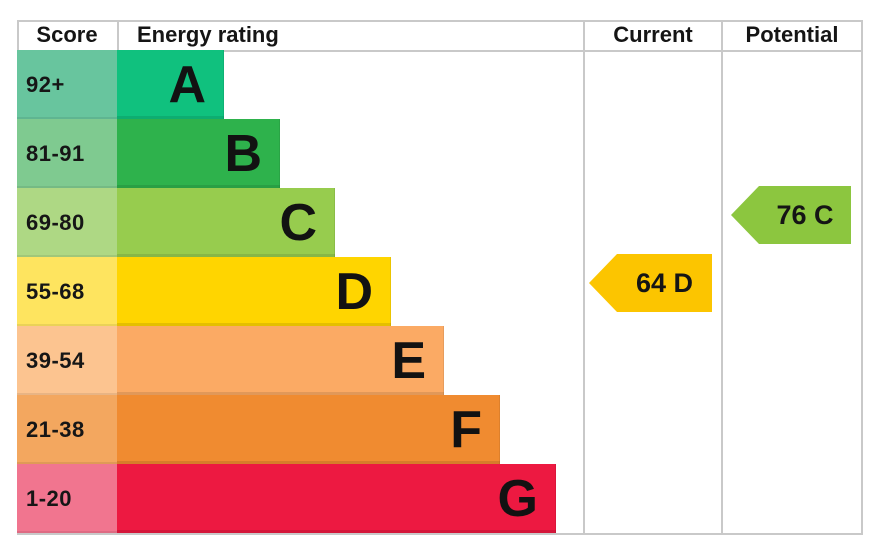 The width and height of the screenshot is (886, 556). I want to click on score-cell-b: 81-91, so click(67, 153).